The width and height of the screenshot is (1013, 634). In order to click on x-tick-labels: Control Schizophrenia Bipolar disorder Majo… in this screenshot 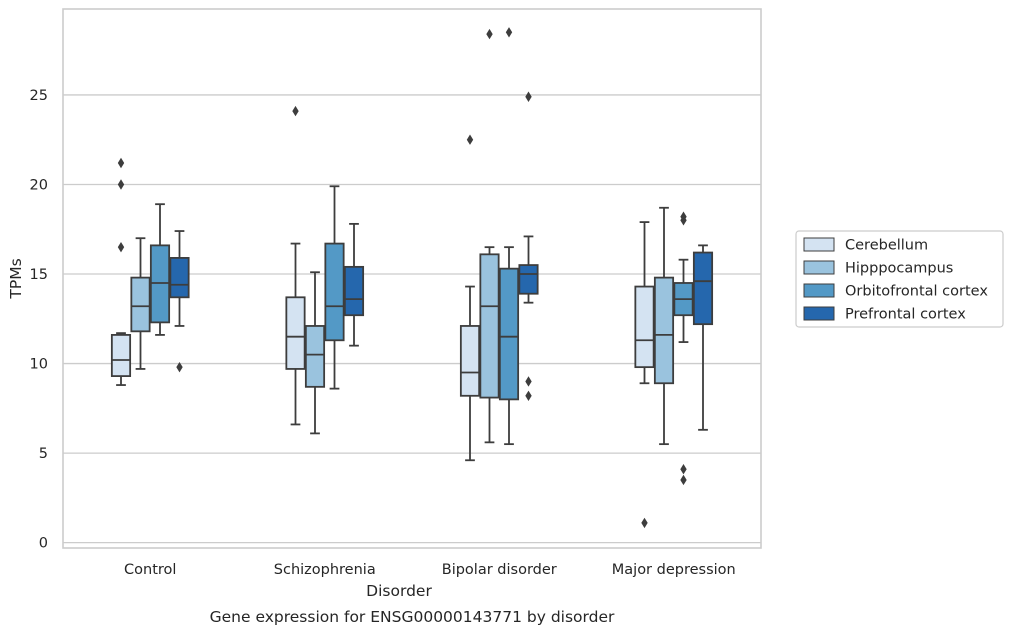, I will do `click(430, 570)`.